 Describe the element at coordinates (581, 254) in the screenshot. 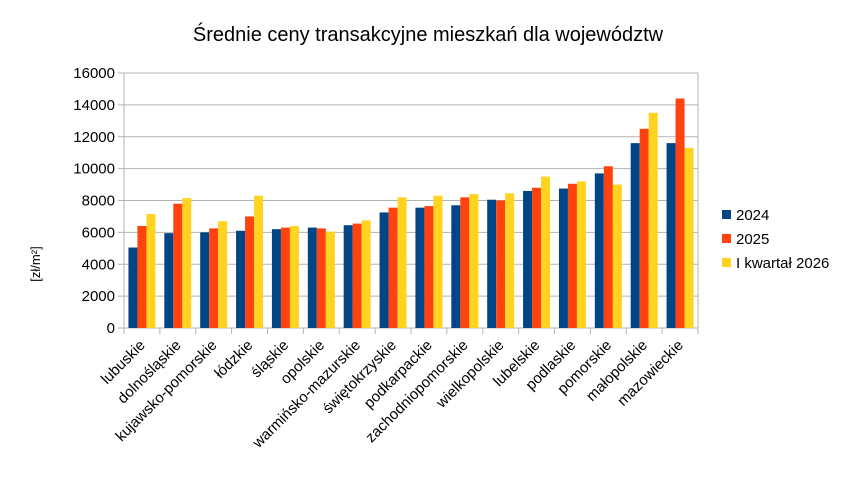

I see `bar-i-kwartał-2026-12` at that location.